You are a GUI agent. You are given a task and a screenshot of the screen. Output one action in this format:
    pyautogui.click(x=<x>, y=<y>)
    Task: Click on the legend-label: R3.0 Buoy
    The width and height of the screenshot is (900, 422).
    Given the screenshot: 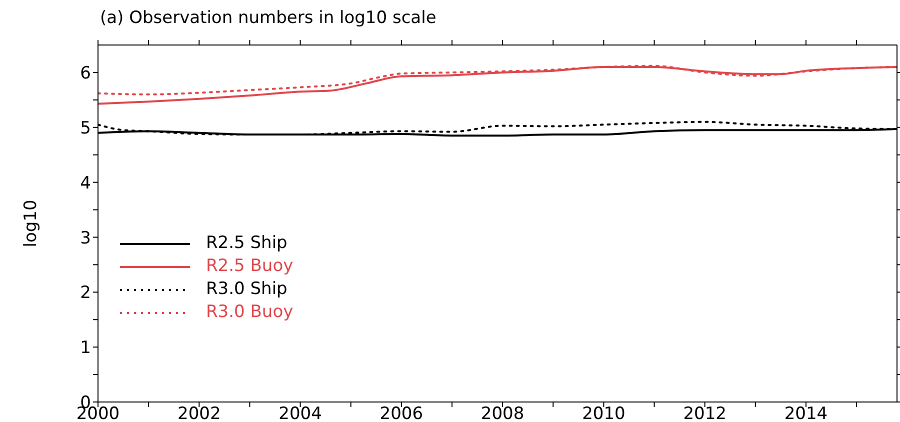 What is the action you would take?
    pyautogui.click(x=250, y=312)
    